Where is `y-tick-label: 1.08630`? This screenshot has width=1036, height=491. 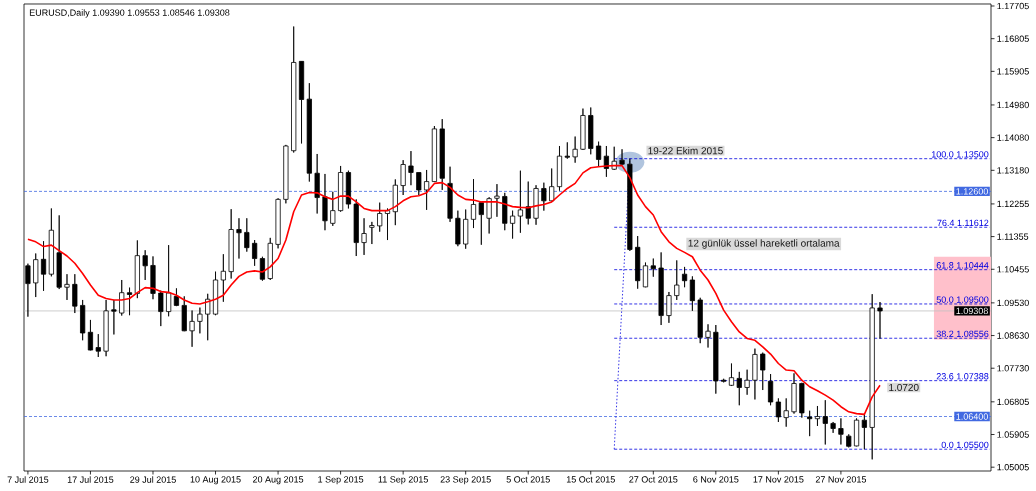 y-tick-label: 1.08630 is located at coordinates (1013, 335).